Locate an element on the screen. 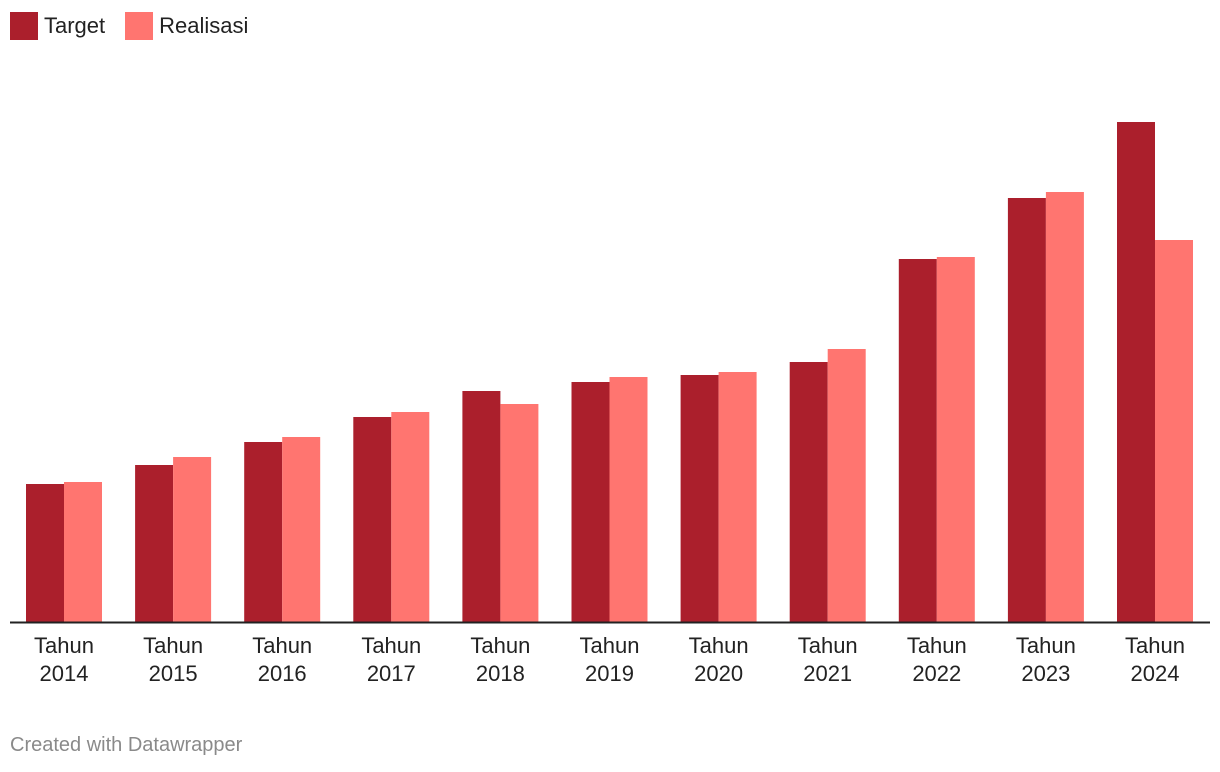 Image resolution: width=1220 pixels, height=772 pixels. x-tick-label-2017: Tahun 2017 is located at coordinates (391, 659).